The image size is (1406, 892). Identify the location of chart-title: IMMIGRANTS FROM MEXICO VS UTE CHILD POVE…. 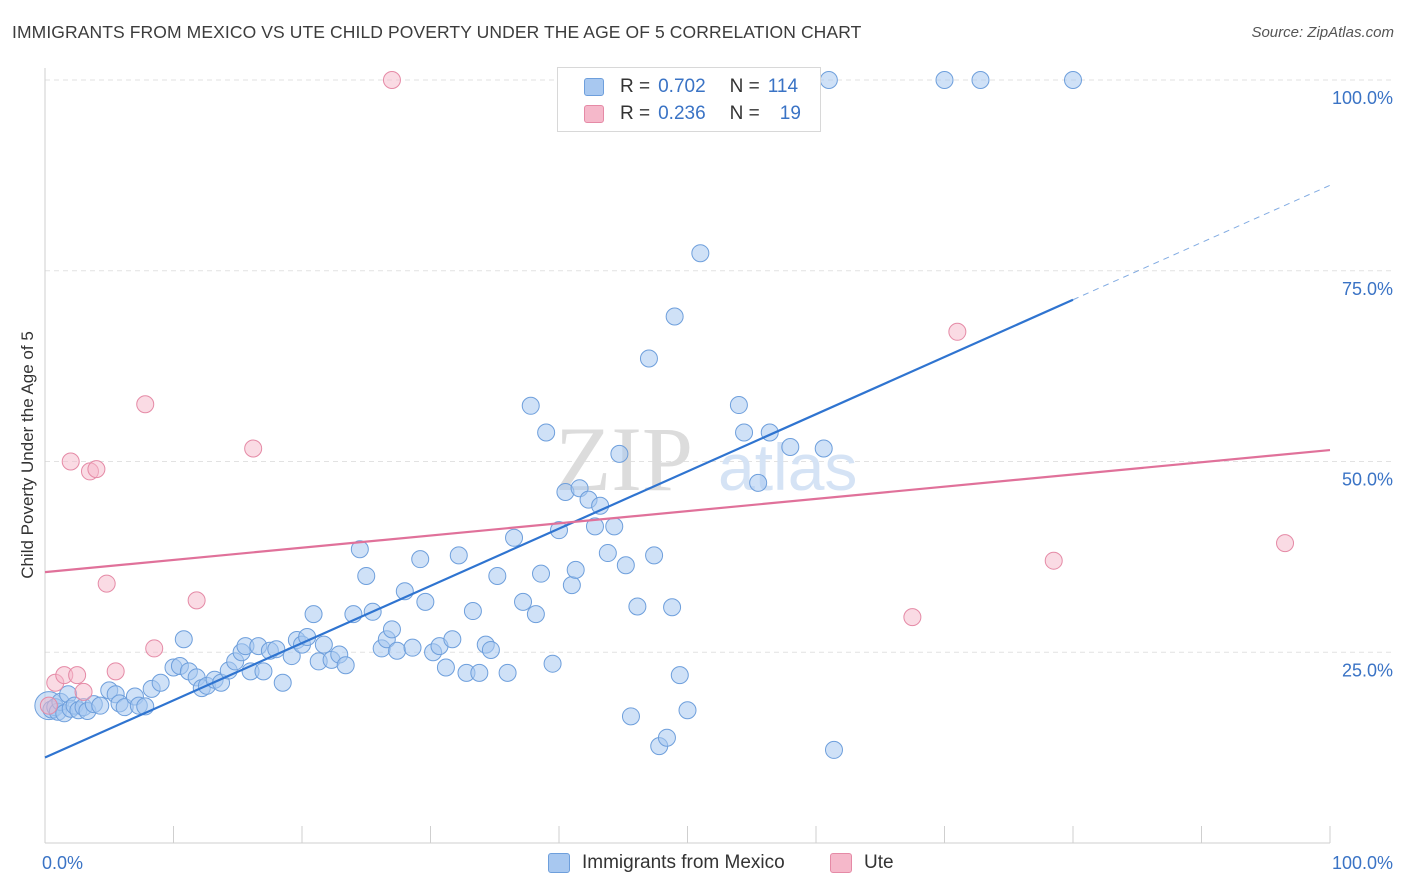
(437, 32).